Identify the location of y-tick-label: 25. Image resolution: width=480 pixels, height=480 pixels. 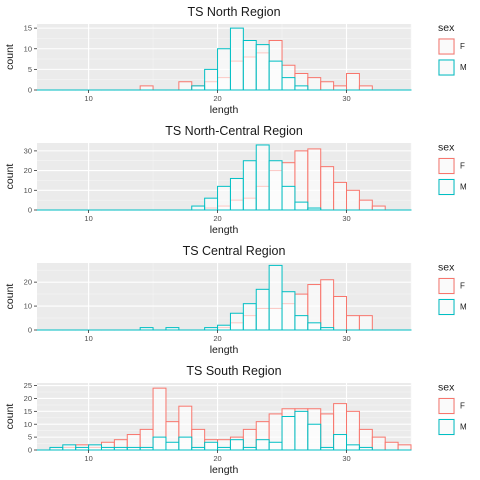
(28, 385).